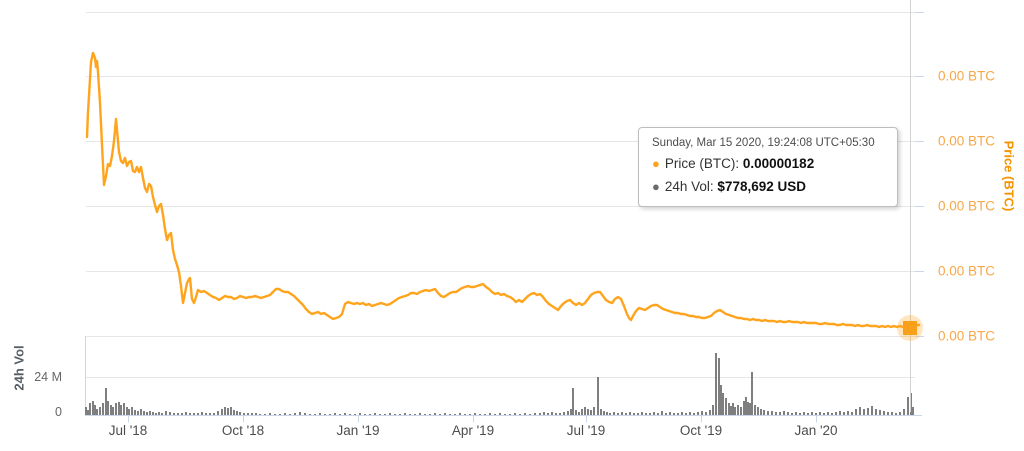  I want to click on hover-marker-icon, so click(910, 328).